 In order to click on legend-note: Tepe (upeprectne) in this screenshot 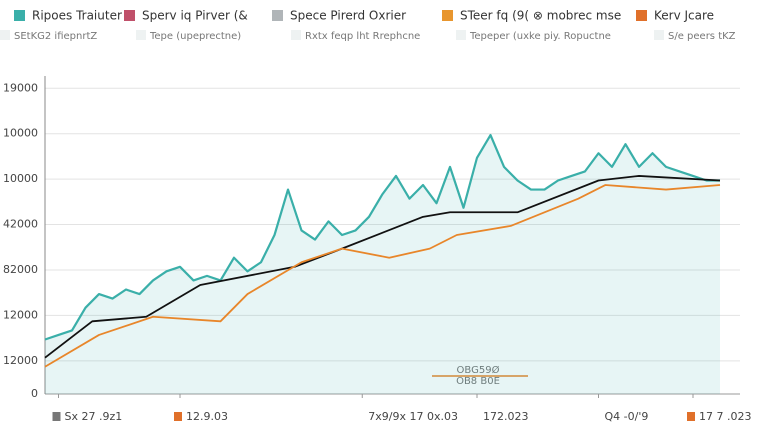, I will do `click(195, 36)`.